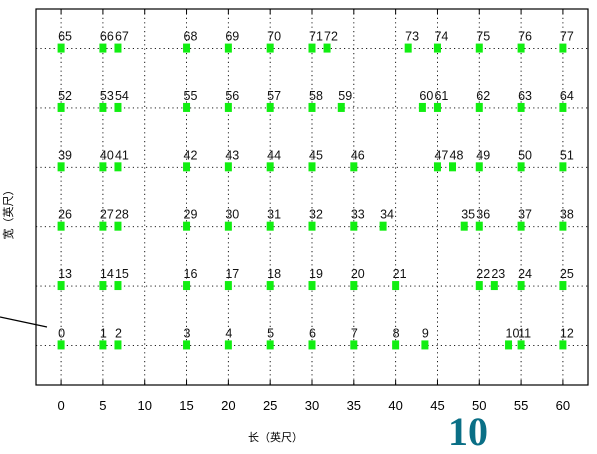 This screenshot has height=454, width=597. Describe the element at coordinates (232, 37) in the screenshot. I see `node-label-69: 69` at that location.